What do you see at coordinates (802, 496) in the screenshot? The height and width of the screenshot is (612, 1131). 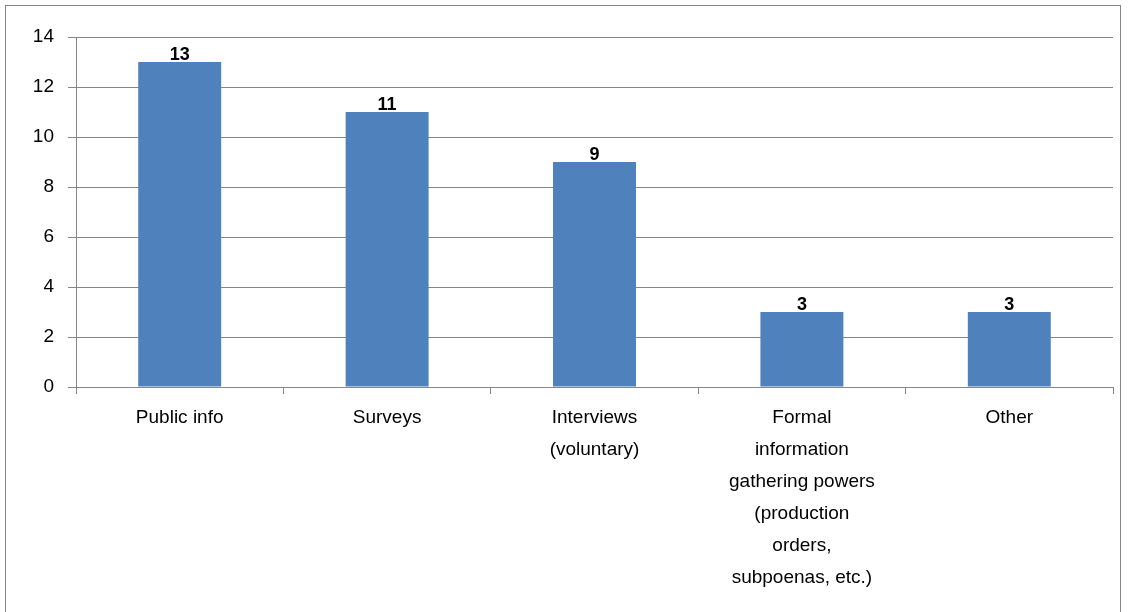 I see `x-tick-label: Formal information gathering powers (production orders, subpoenas, etc.)` at bounding box center [802, 496].